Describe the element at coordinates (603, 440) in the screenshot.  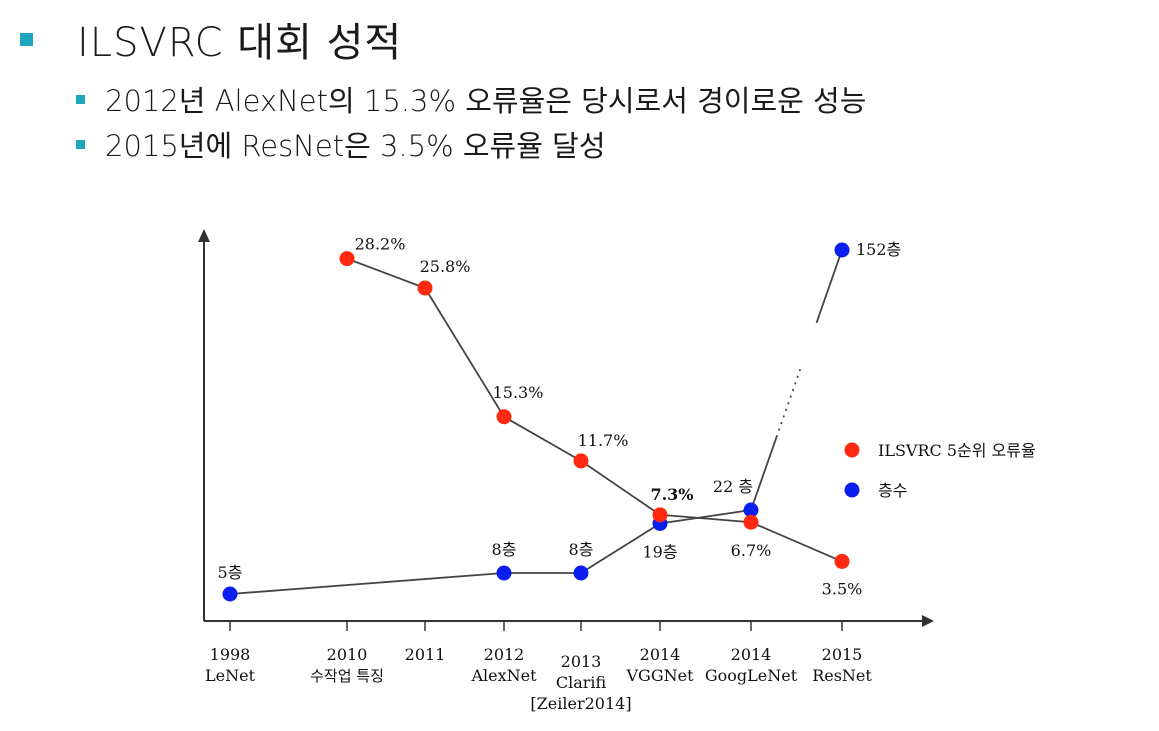
I see `error-label: 11.7%` at that location.